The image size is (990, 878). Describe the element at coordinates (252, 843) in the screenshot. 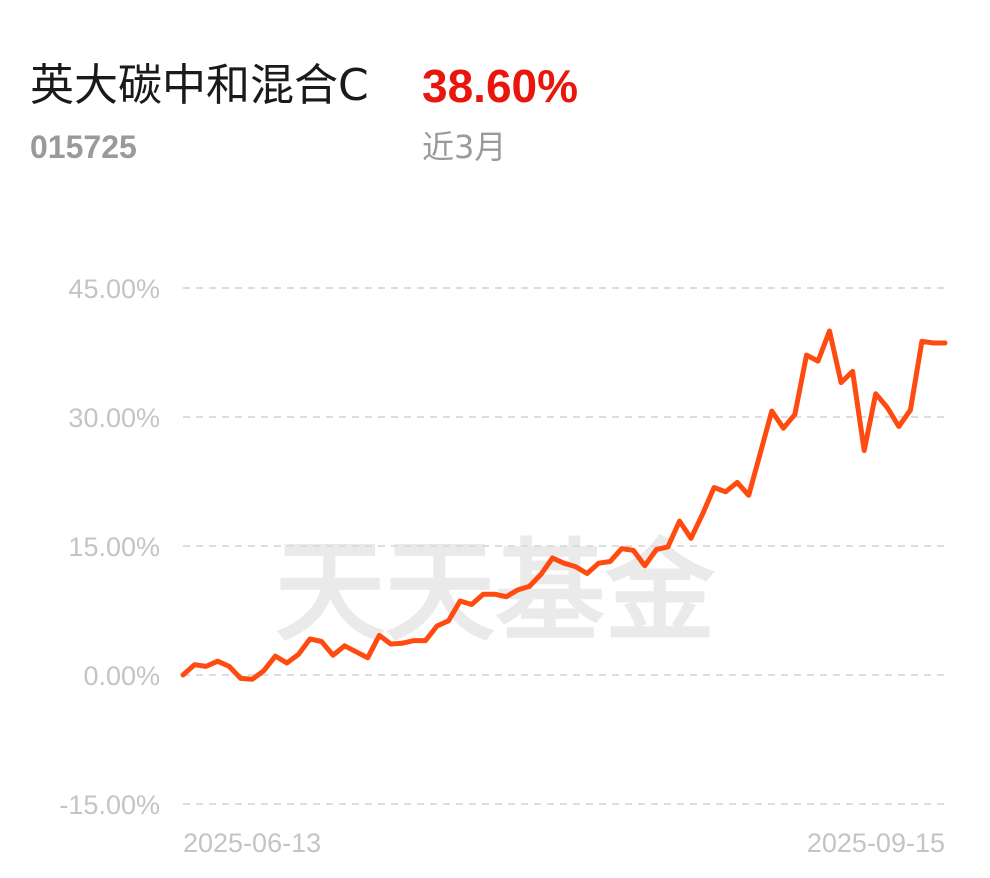

I see `x-tick-label: 2025-06-13` at that location.